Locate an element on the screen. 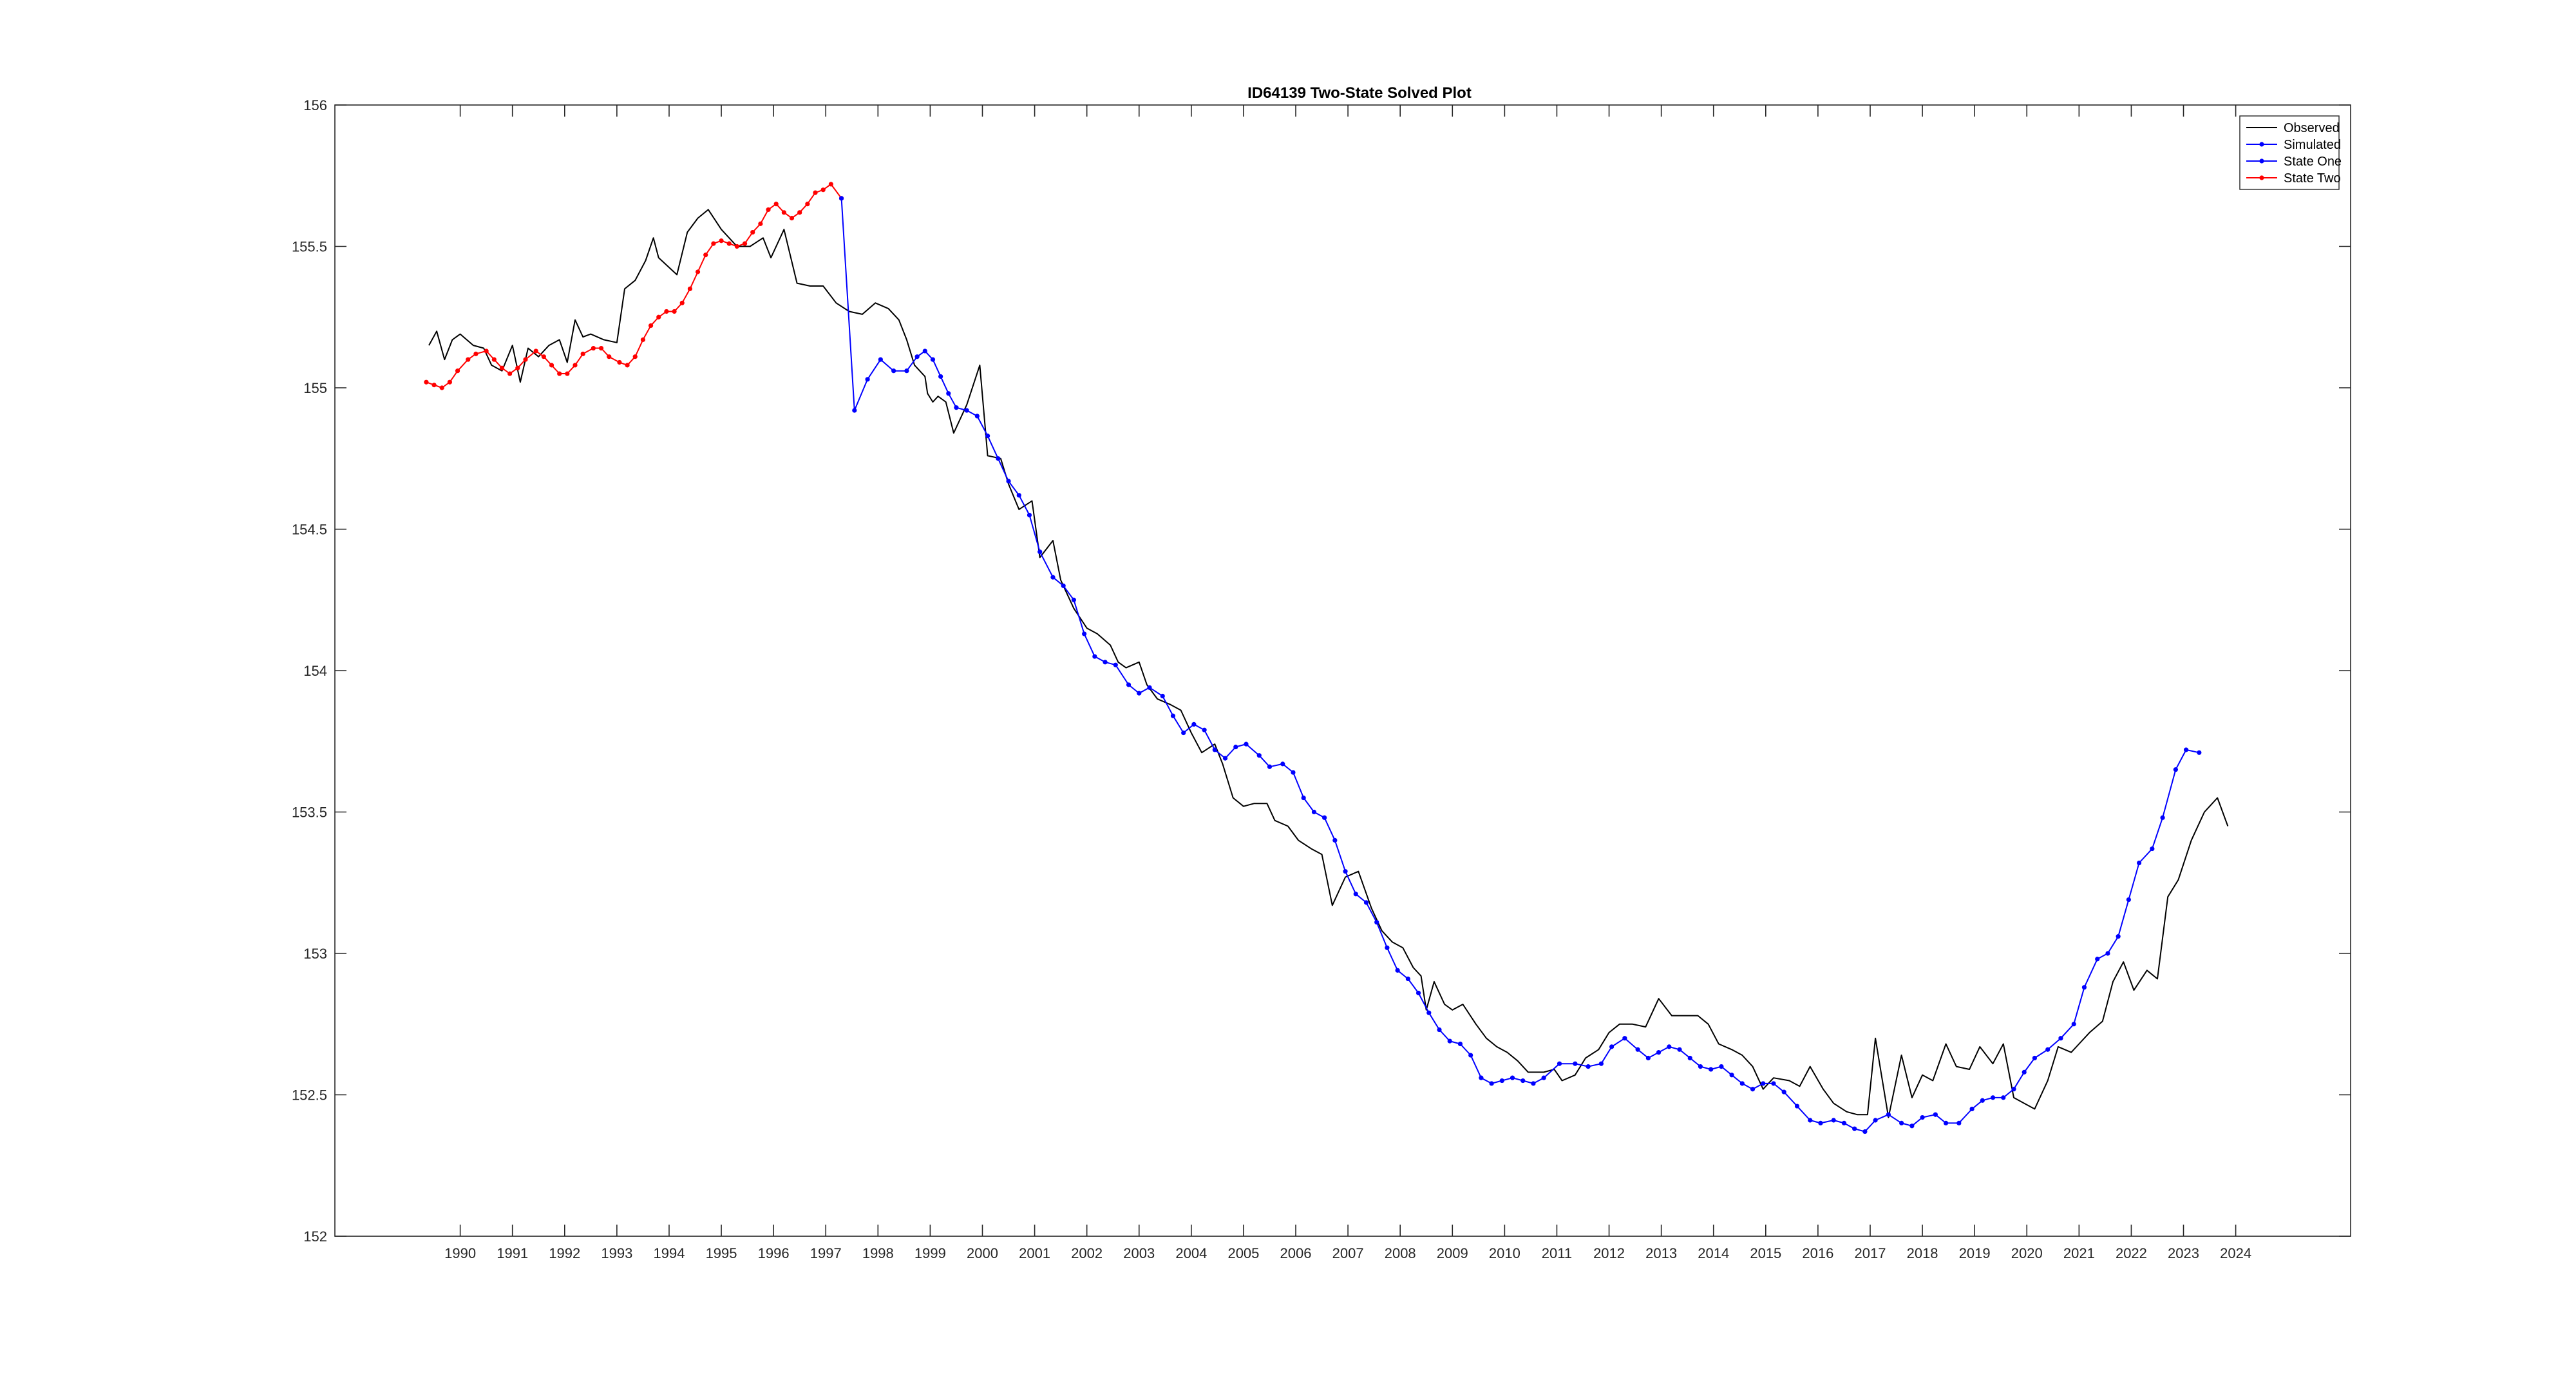 The image size is (2576, 1376). legend-swatch-marker is located at coordinates (2262, 178).